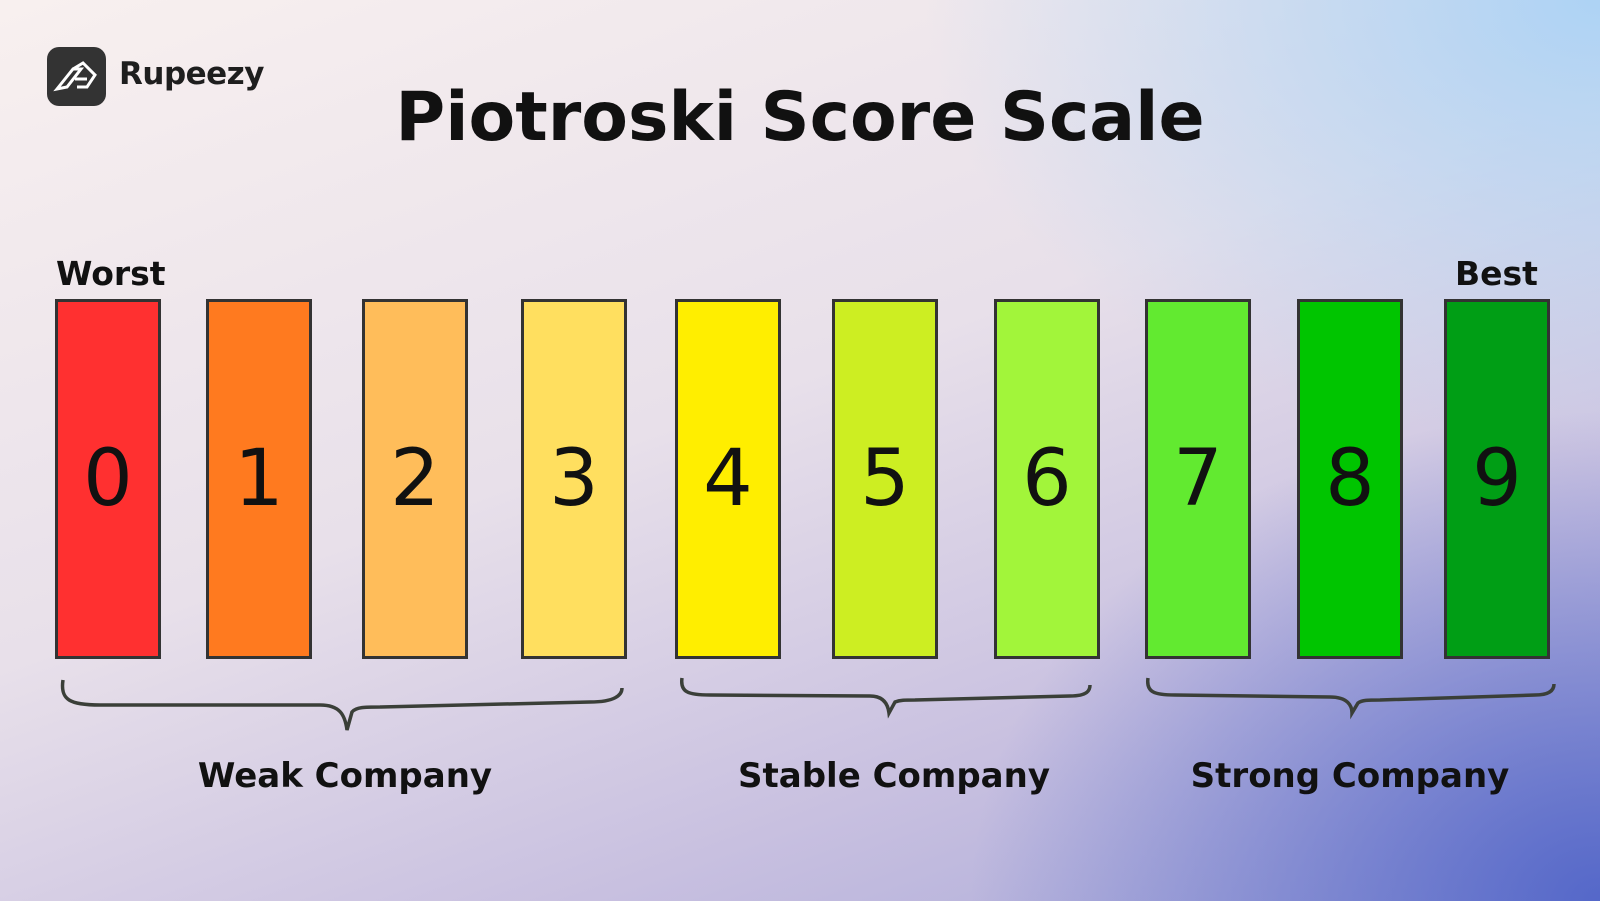  I want to click on group-label-stable: Stable Company, so click(894, 776).